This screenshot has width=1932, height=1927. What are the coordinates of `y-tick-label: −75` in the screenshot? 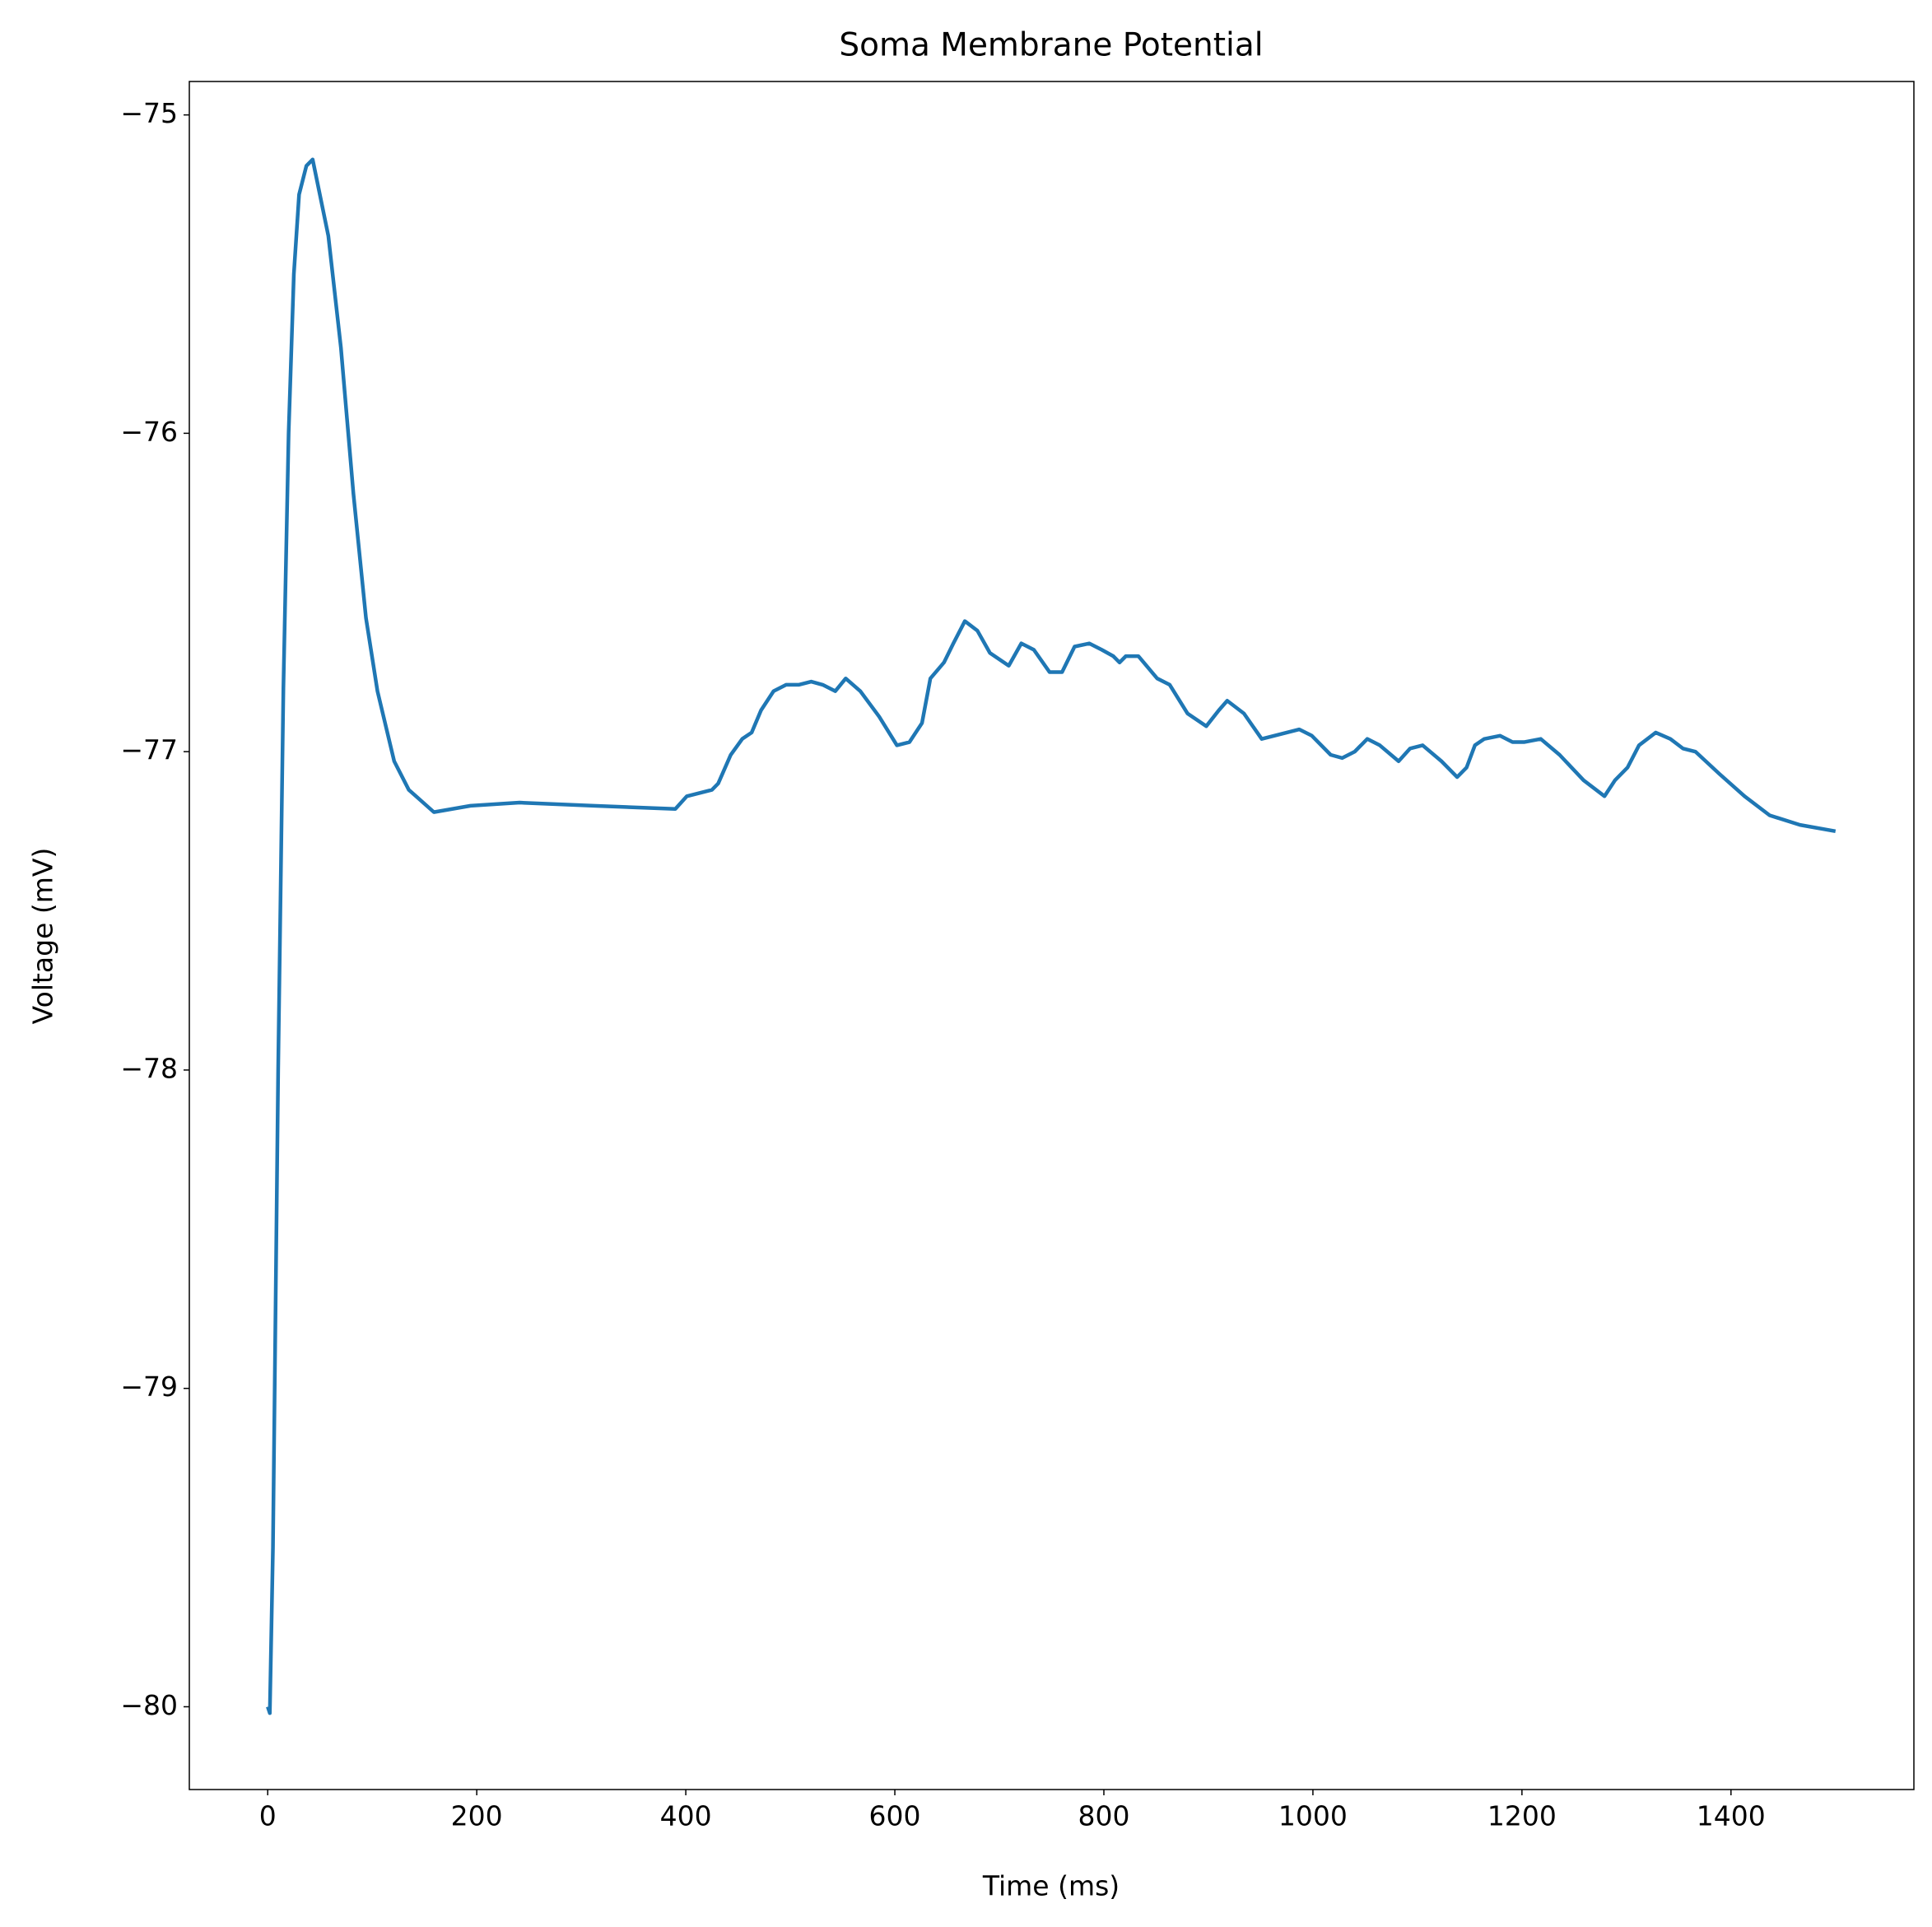 It's located at (149, 113).